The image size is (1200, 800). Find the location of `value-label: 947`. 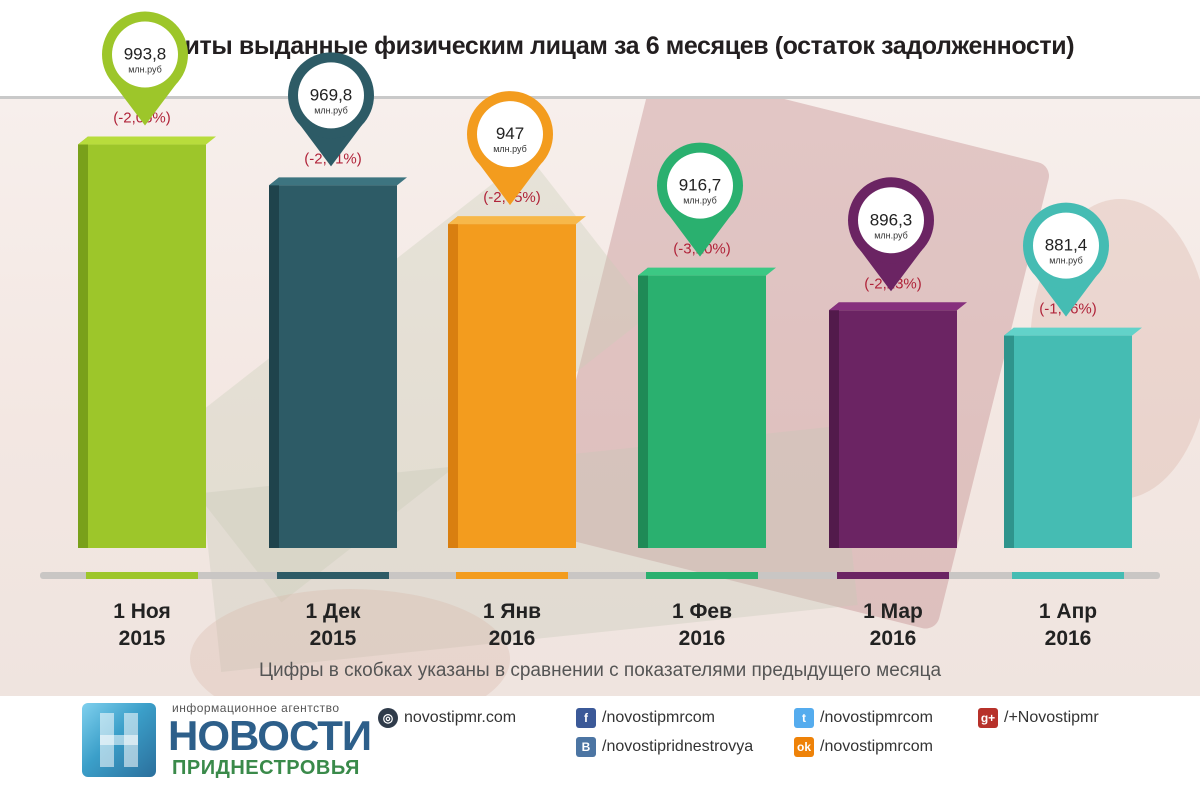

value-label: 947 is located at coordinates (510, 133).